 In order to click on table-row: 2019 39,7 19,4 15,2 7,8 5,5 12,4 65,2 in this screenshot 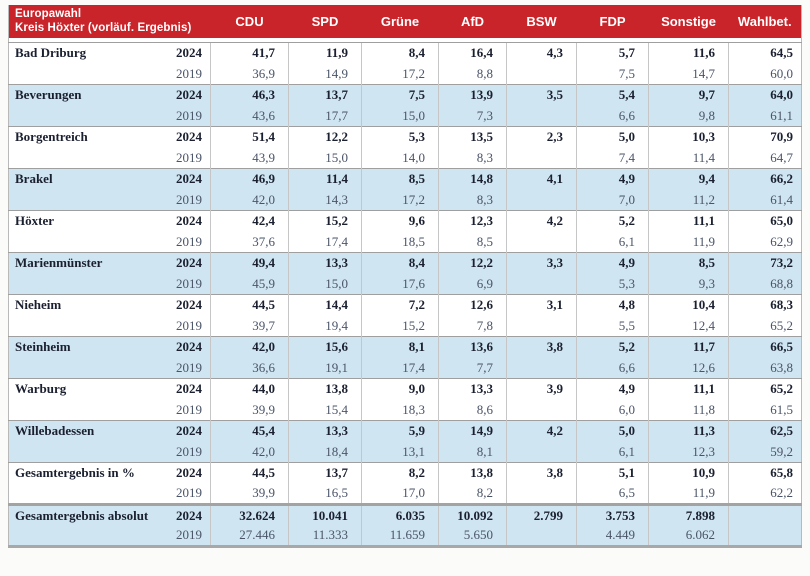, I will do `click(405, 326)`.